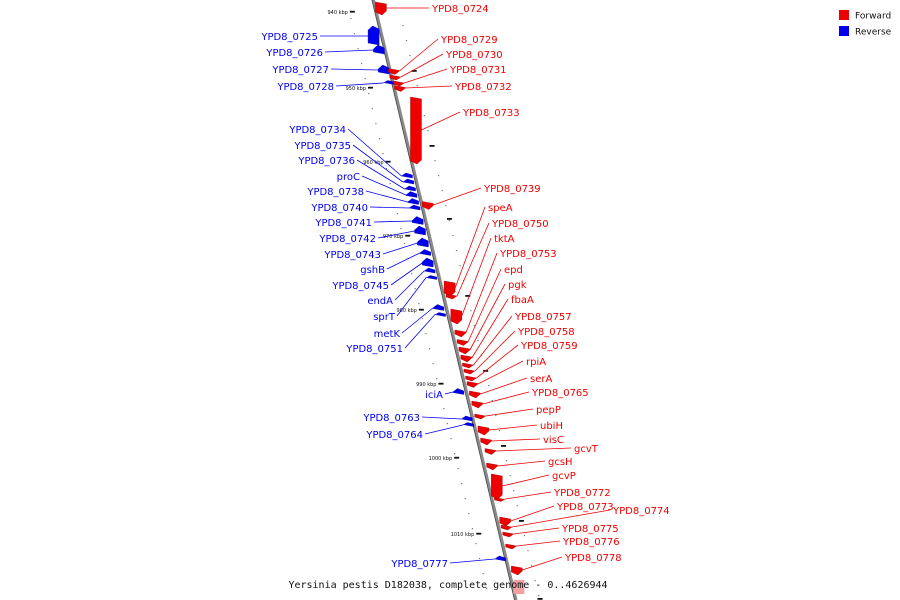 Image resolution: width=900 pixels, height=600 pixels. I want to click on gene-label-ypd8-0758: YPD8_0758, so click(546, 332).